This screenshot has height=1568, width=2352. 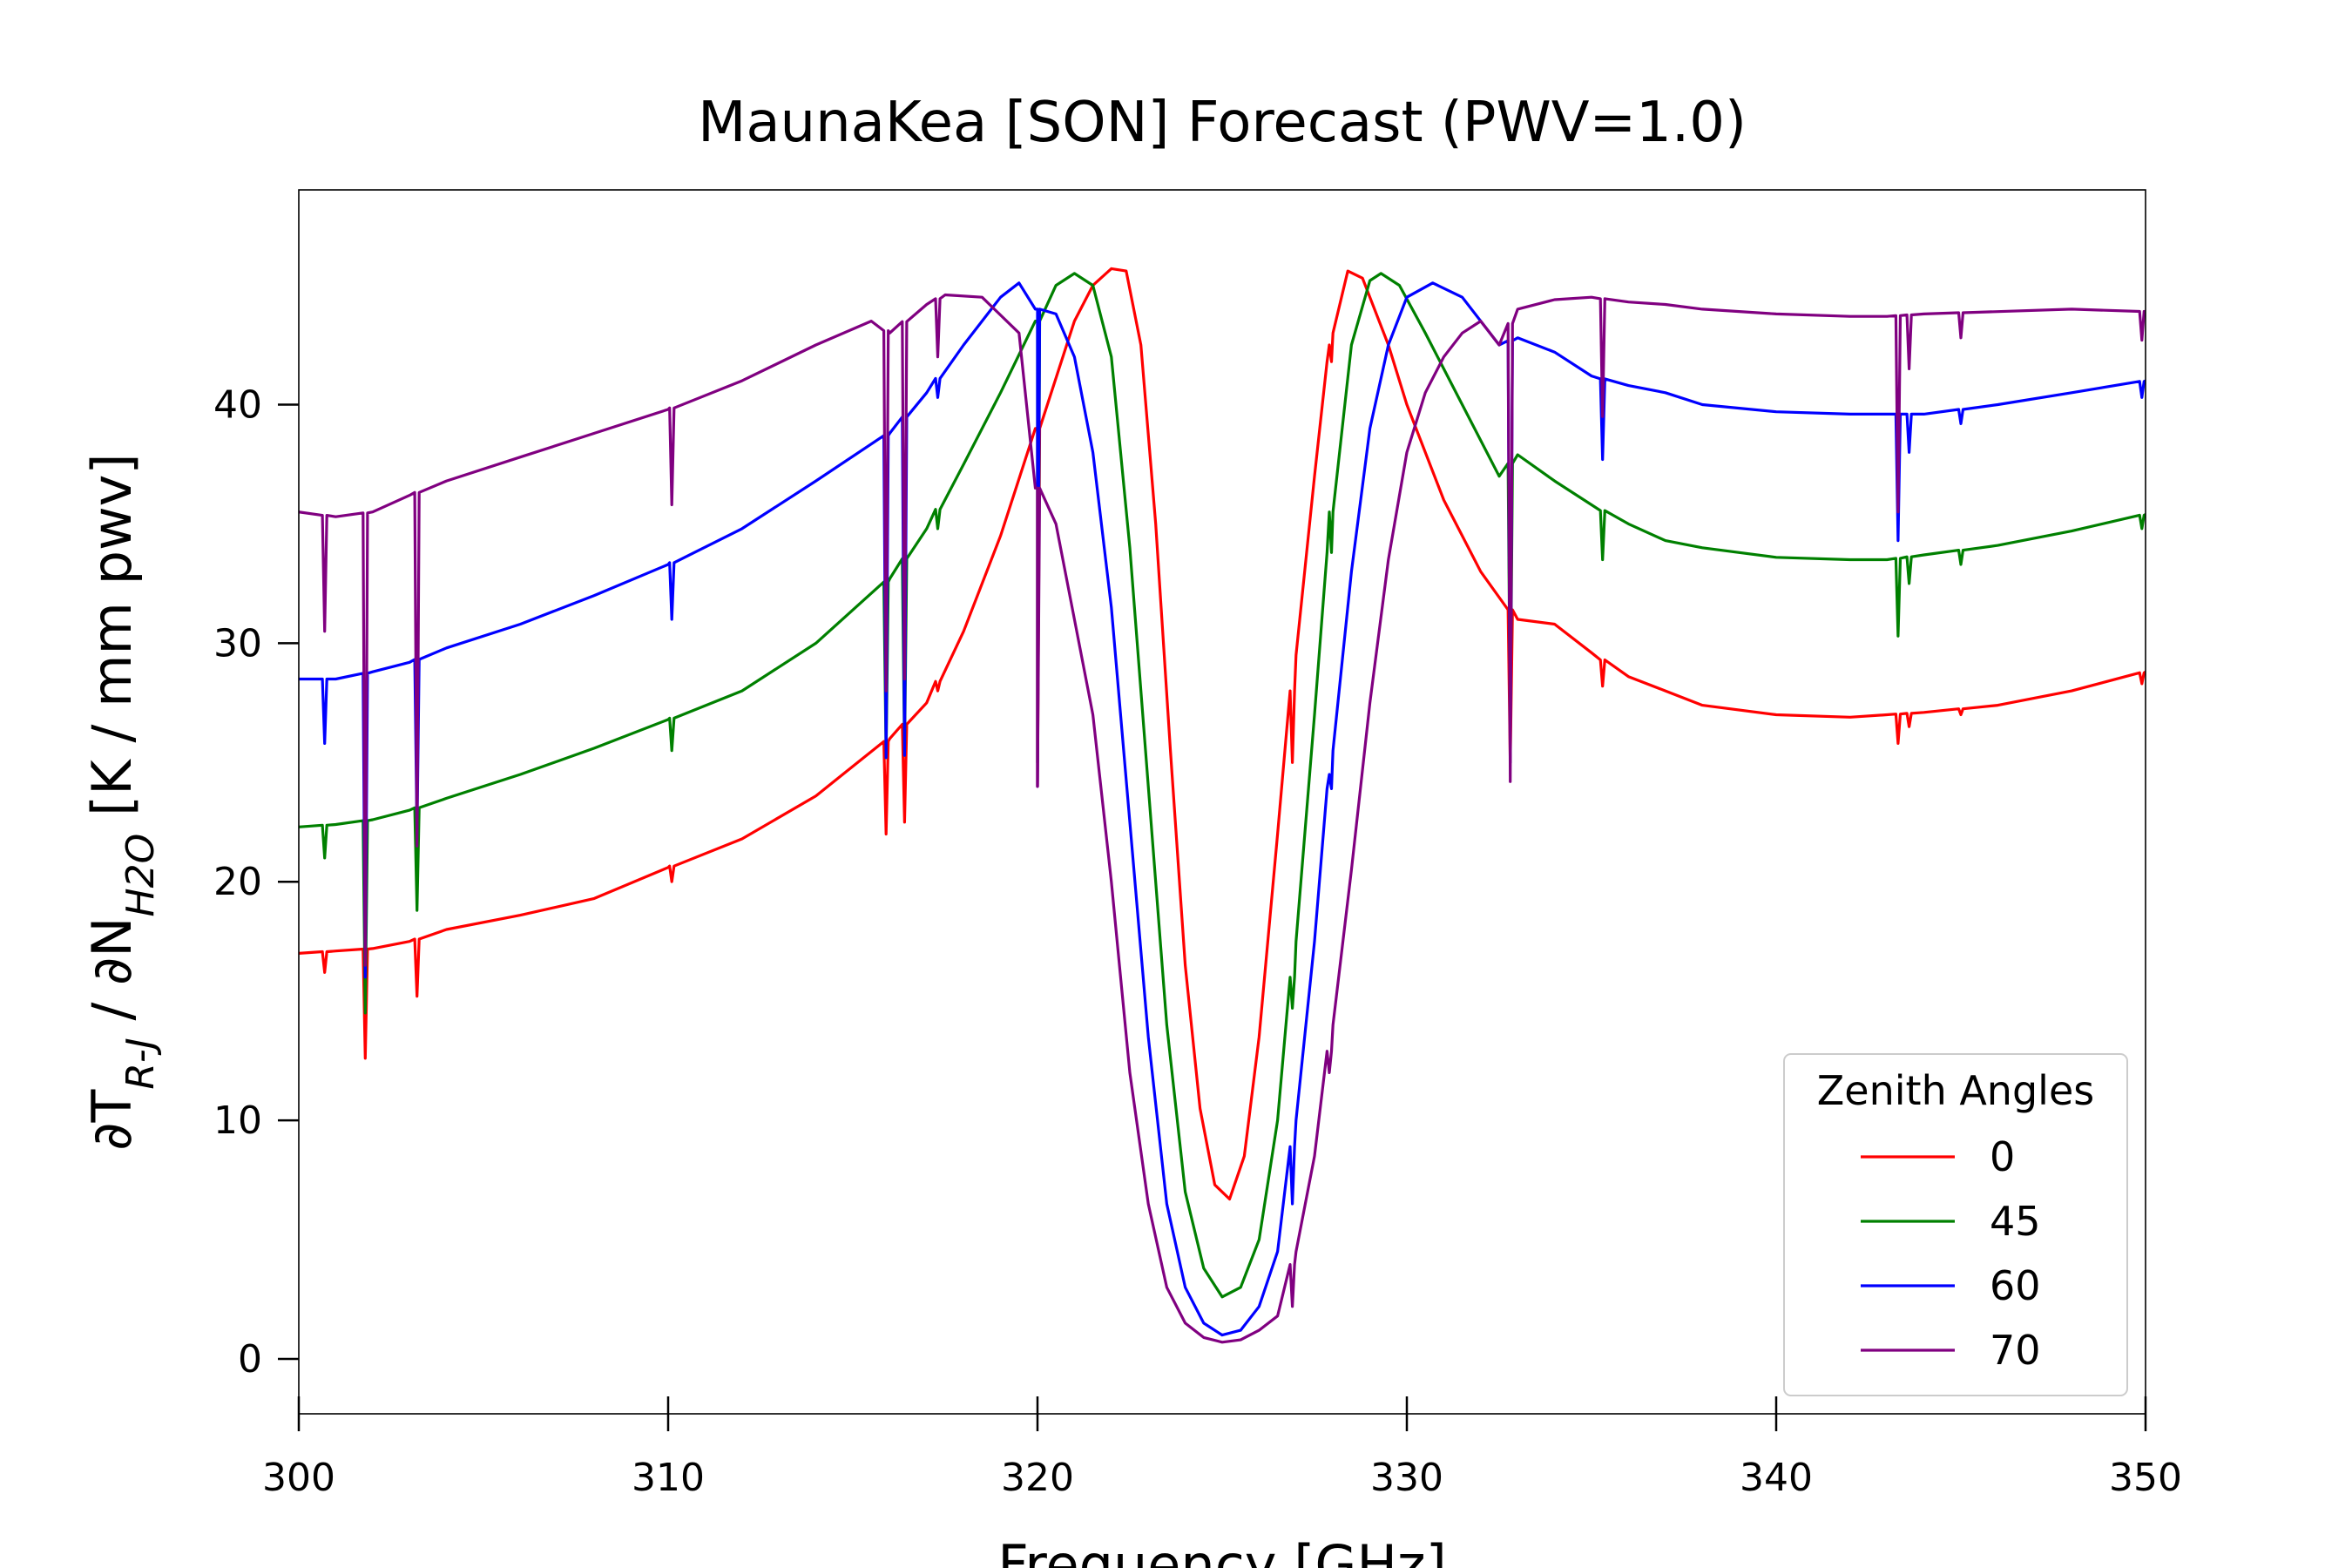 I want to click on y-tick-label: 40, so click(x=238, y=405).